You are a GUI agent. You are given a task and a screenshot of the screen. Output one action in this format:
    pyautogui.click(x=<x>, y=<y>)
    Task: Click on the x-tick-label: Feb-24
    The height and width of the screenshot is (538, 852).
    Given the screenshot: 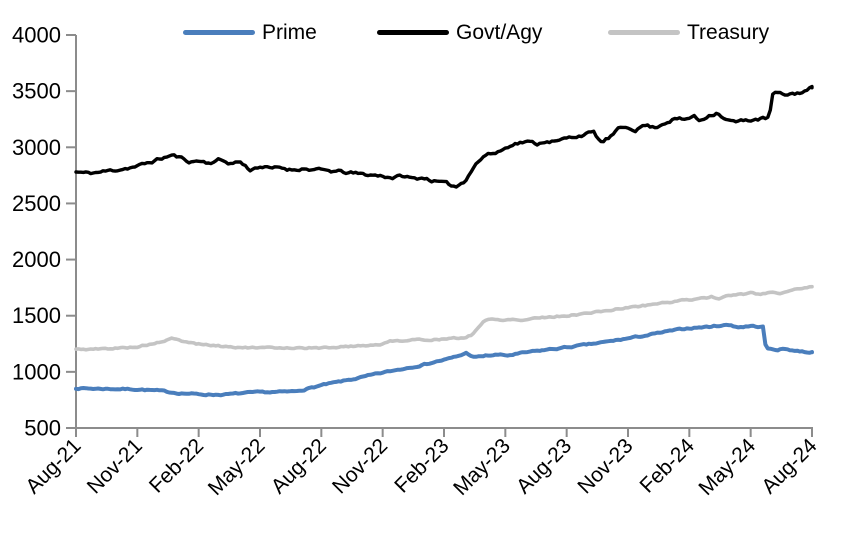 What is the action you would take?
    pyautogui.click(x=668, y=466)
    